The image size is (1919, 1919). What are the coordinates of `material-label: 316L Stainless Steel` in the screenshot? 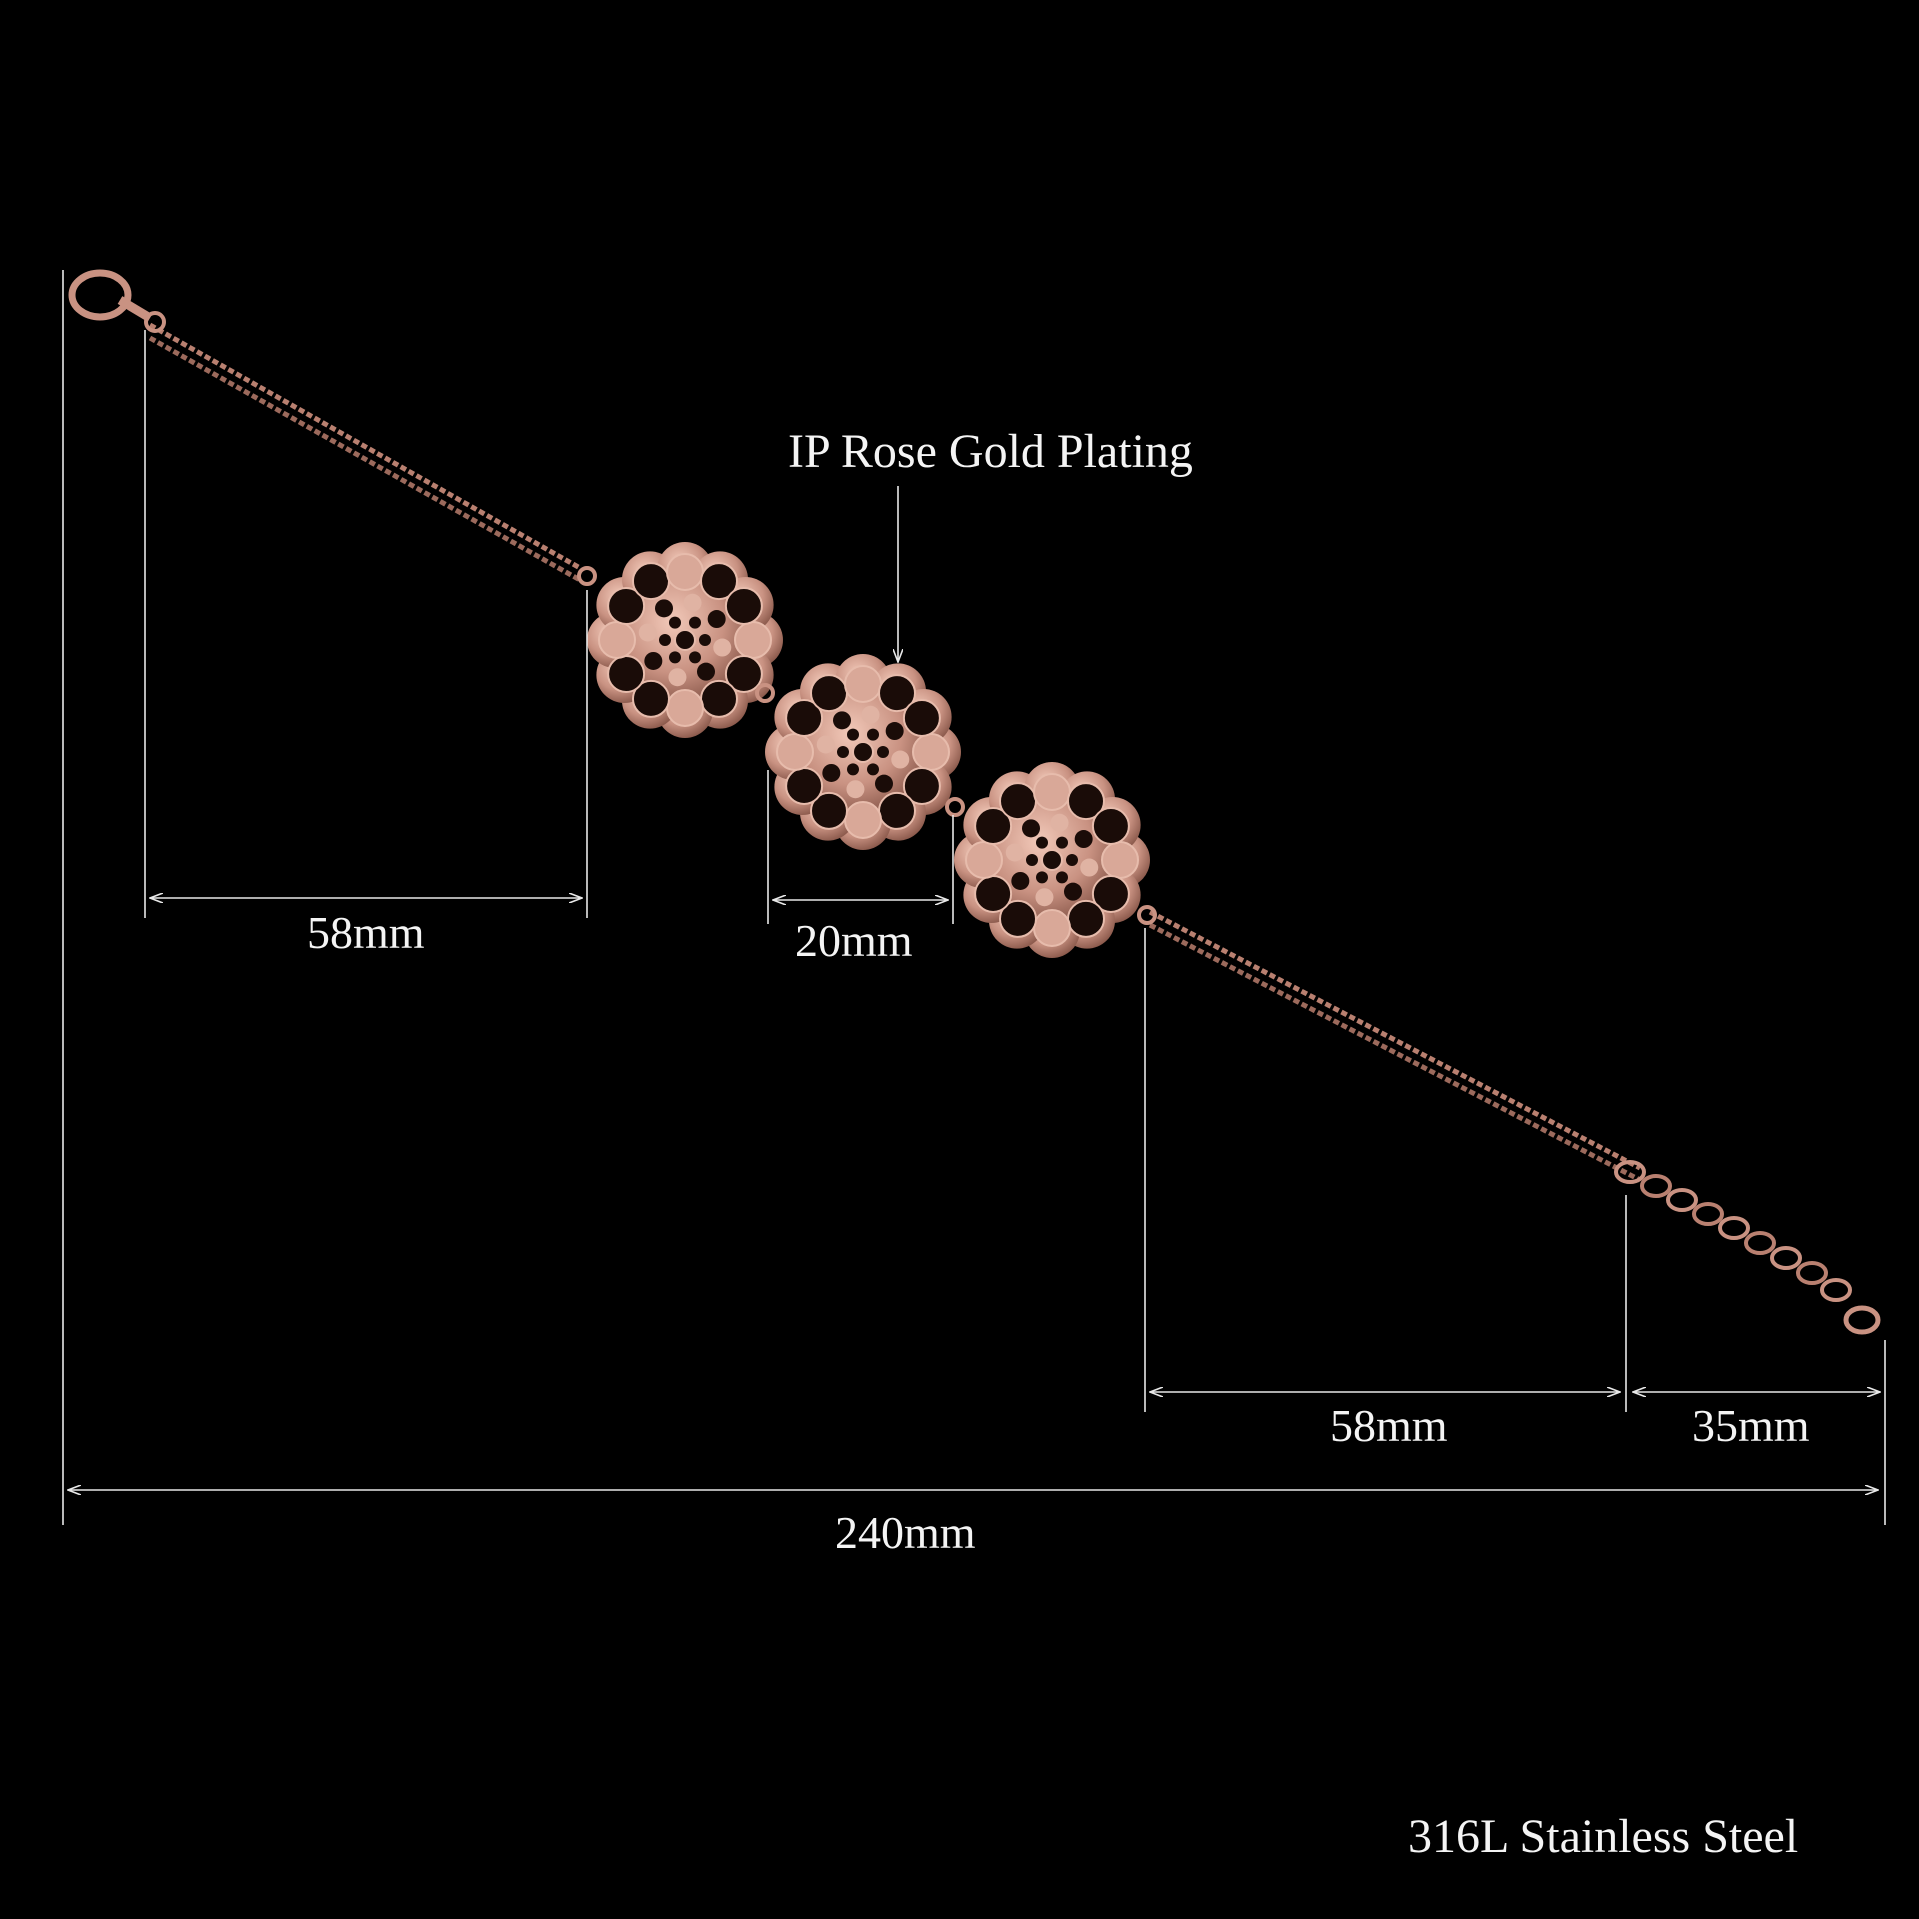 It's located at (1603, 1836).